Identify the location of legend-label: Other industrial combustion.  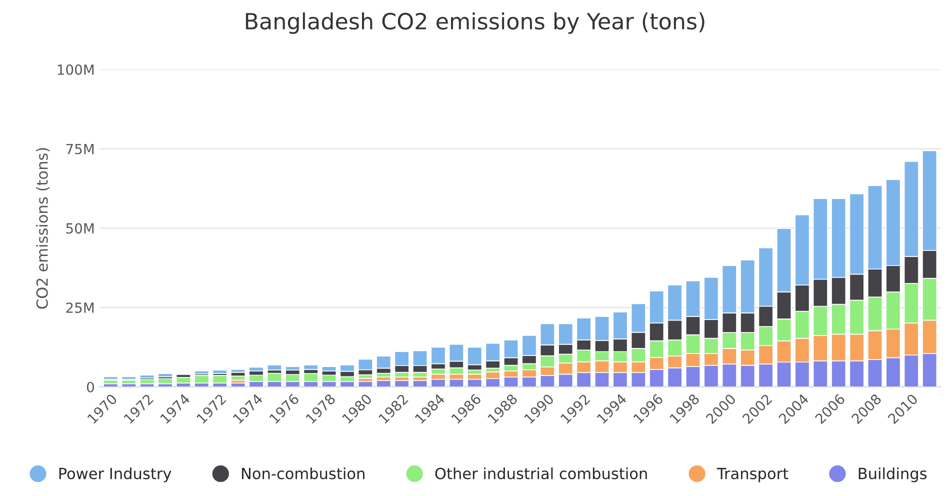
(541, 473).